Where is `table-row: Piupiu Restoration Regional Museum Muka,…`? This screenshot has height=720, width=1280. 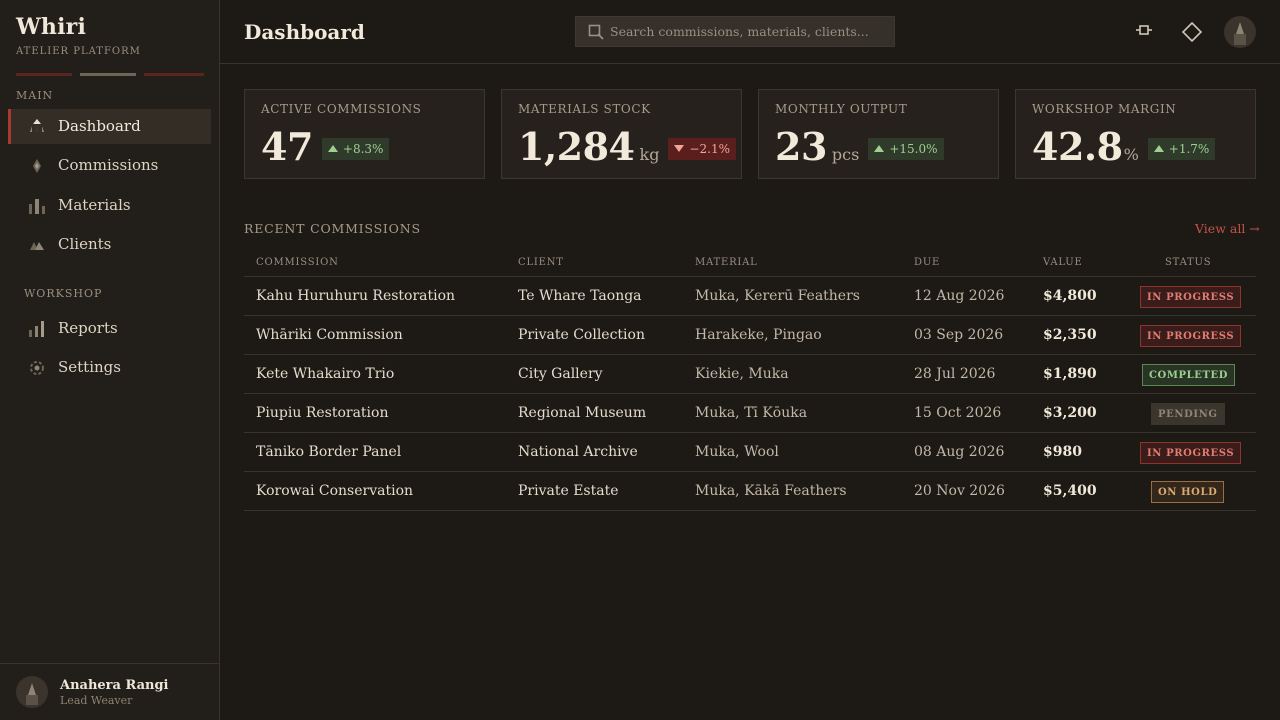
table-row: Piupiu Restoration Regional Museum Muka,… is located at coordinates (750, 413).